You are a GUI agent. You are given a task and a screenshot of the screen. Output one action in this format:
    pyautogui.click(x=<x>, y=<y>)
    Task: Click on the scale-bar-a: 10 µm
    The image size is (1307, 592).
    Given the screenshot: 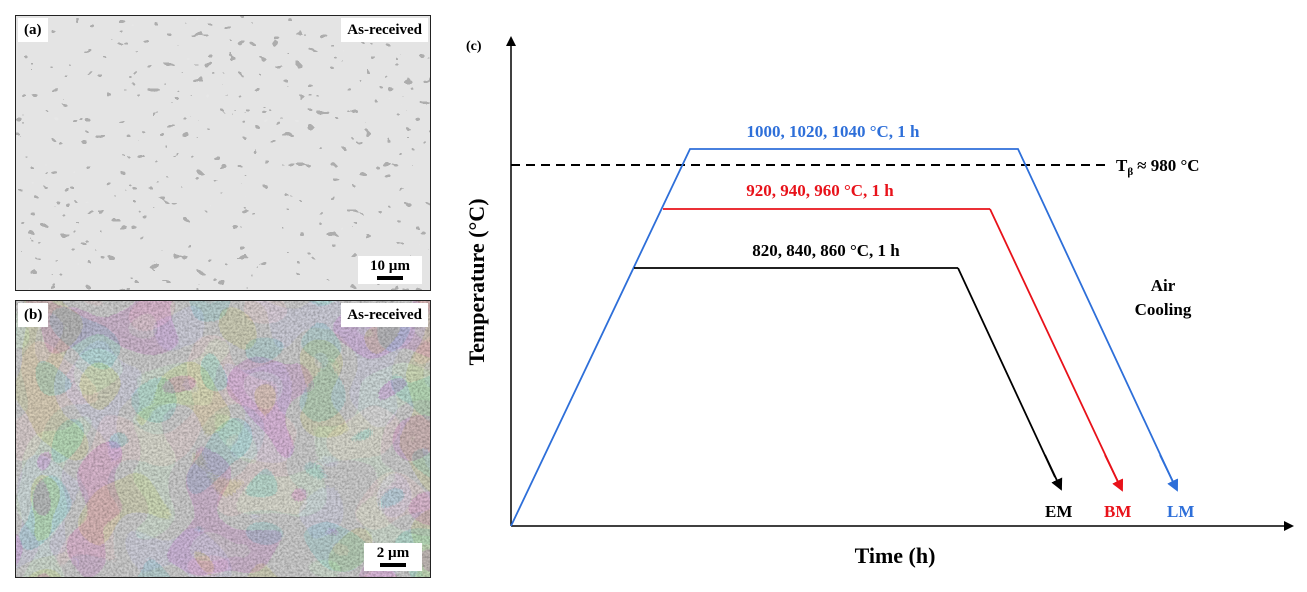 What is the action you would take?
    pyautogui.click(x=390, y=270)
    